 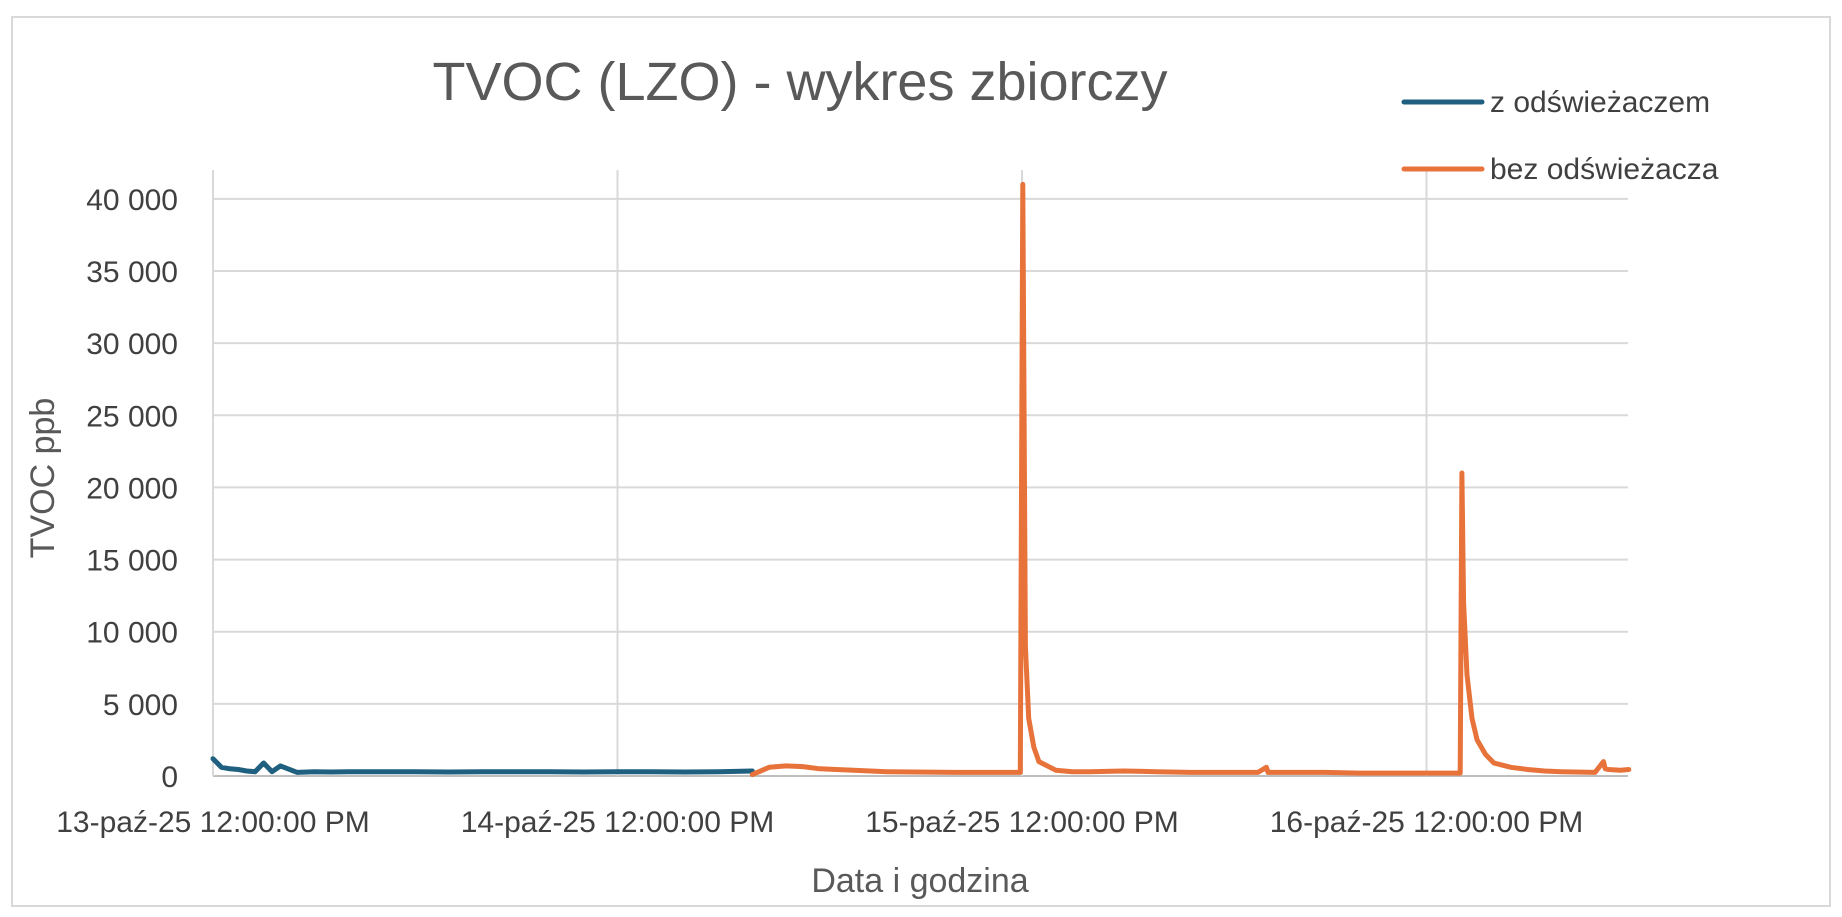 I want to click on y-axis-label: TVOC ppb, so click(x=43, y=478).